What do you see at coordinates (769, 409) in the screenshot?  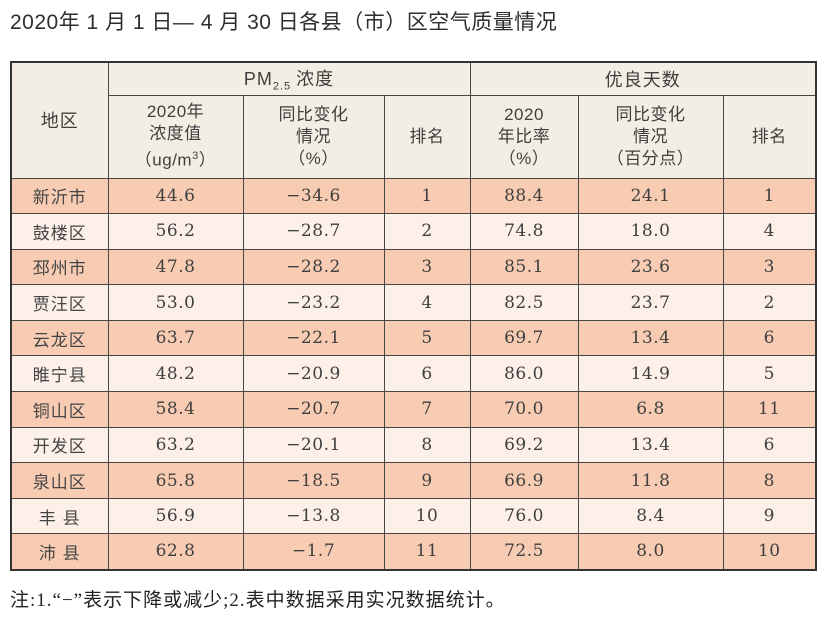 I see `days-rank-cell: 11` at bounding box center [769, 409].